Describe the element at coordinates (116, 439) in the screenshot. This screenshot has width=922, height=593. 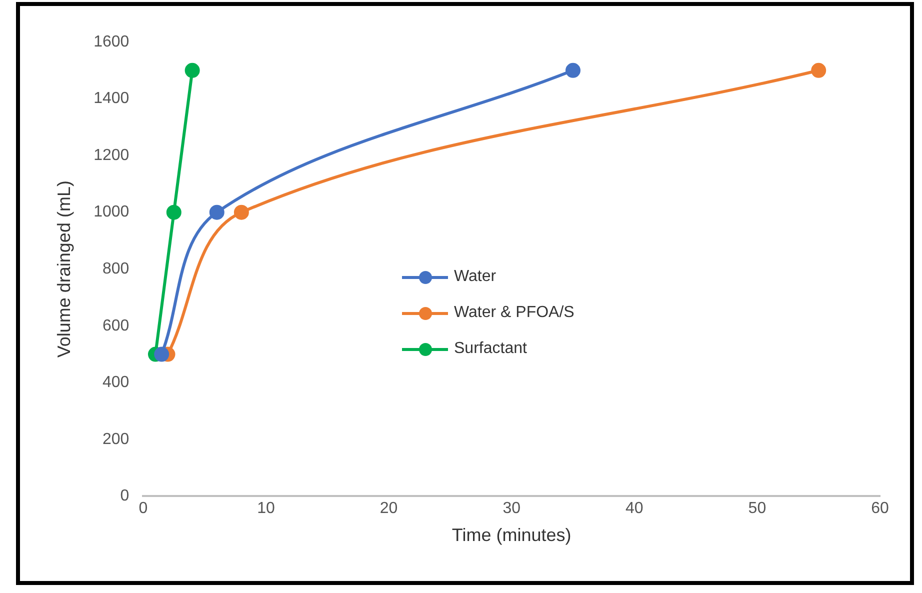
I see `y-tick-label: 200` at that location.